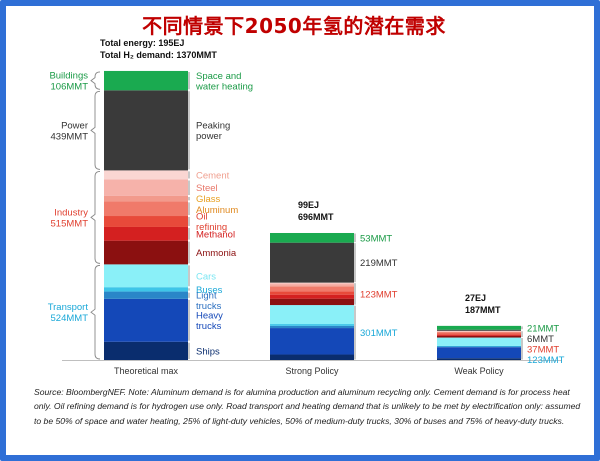 The width and height of the screenshot is (600, 461). What do you see at coordinates (479, 341) in the screenshot?
I see `bar-segment-weak-policy-cars` at bounding box center [479, 341].